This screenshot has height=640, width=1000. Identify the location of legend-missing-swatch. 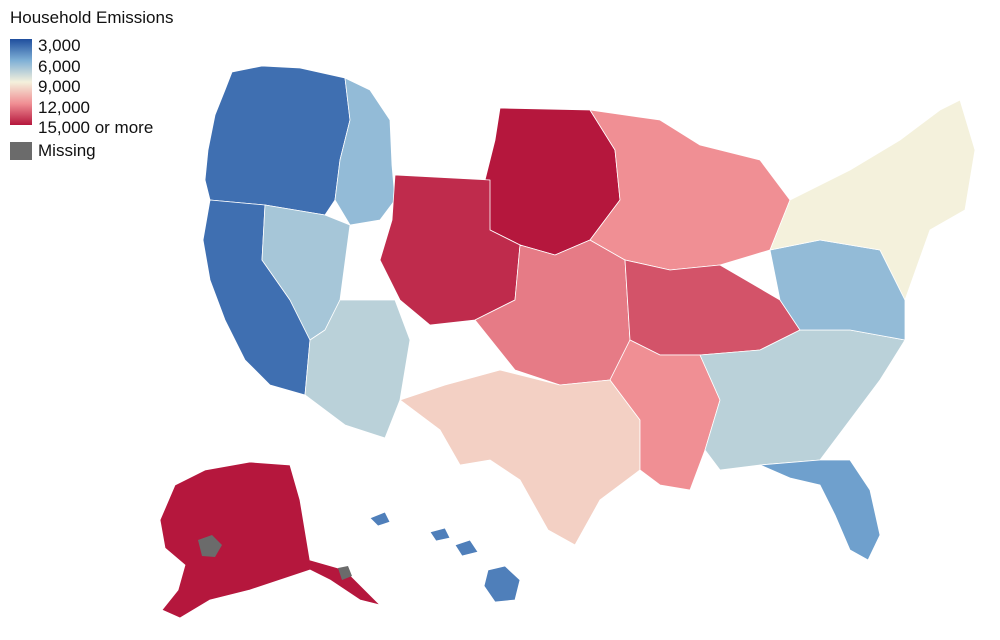
(21, 150).